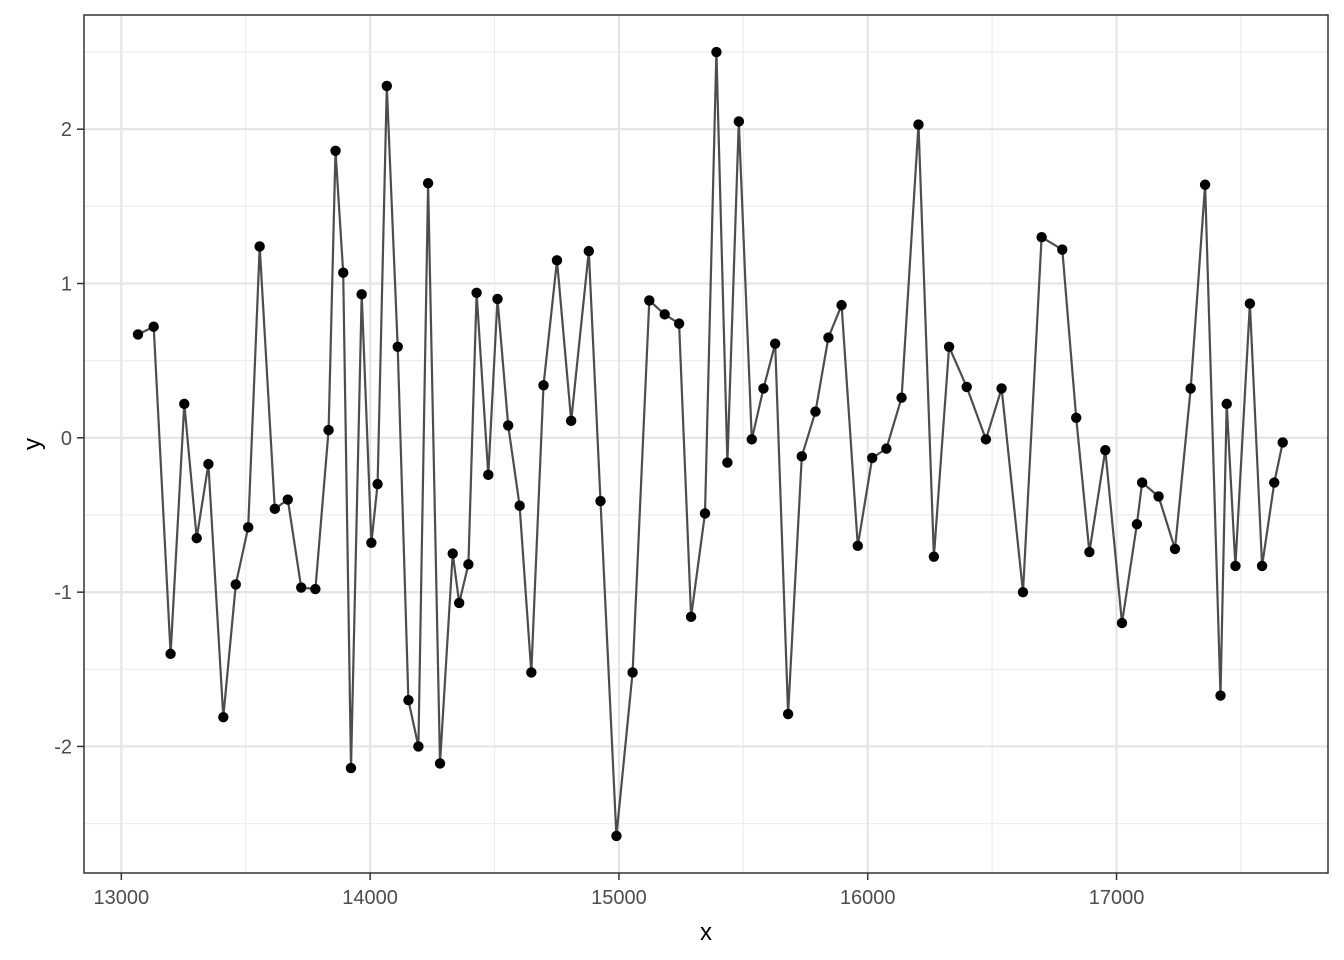  I want to click on y-tick-label: 1, so click(66, 285).